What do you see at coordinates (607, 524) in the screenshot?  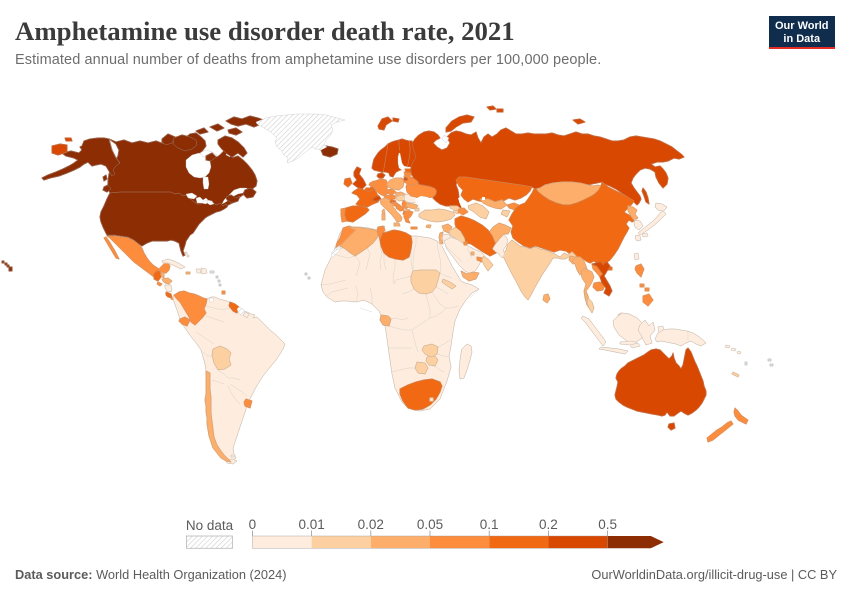 I see `svg-text: 0.5` at bounding box center [607, 524].